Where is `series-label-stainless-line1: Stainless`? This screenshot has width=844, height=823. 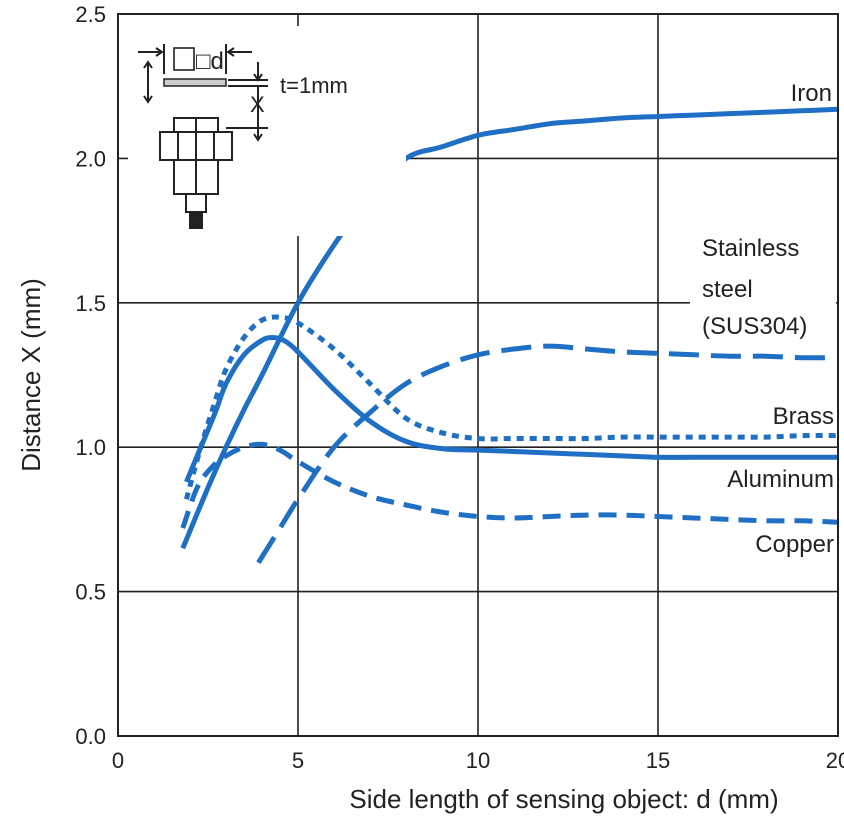
series-label-stainless-line1: Stainless is located at coordinates (750, 248).